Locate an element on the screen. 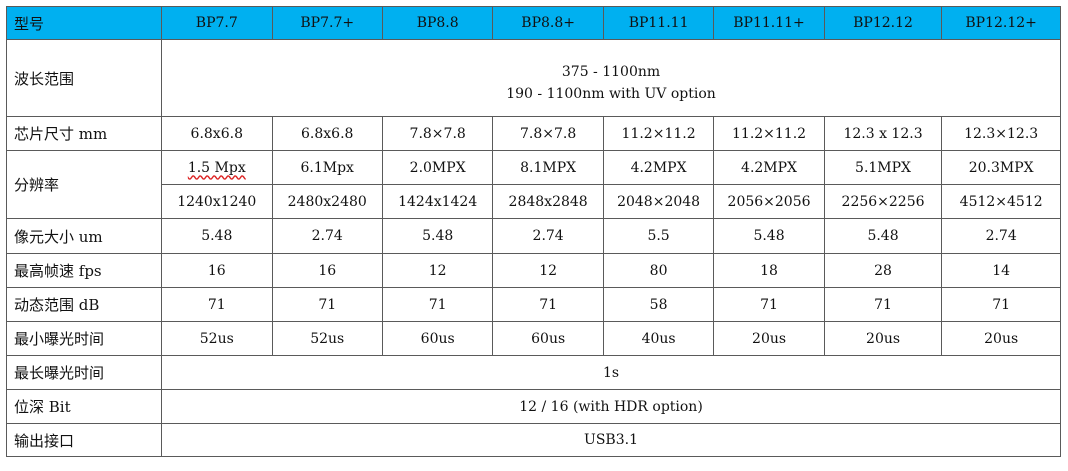 This screenshot has height=471, width=1068. row-label: 分辨率 is located at coordinates (84, 184).